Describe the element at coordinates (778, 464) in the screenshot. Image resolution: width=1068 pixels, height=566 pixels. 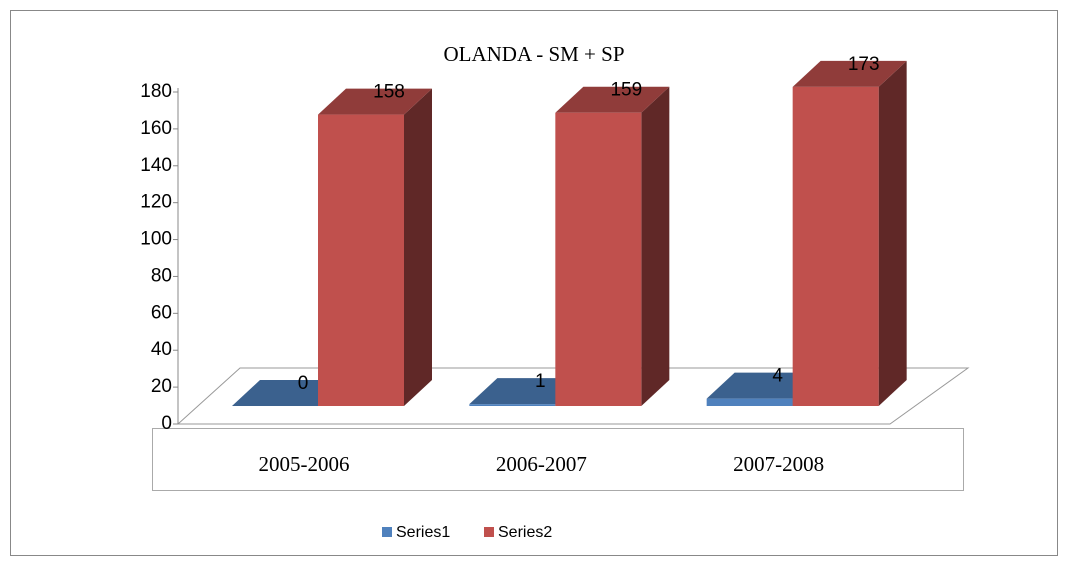
I see `x-tick-label: 2007-2008` at that location.